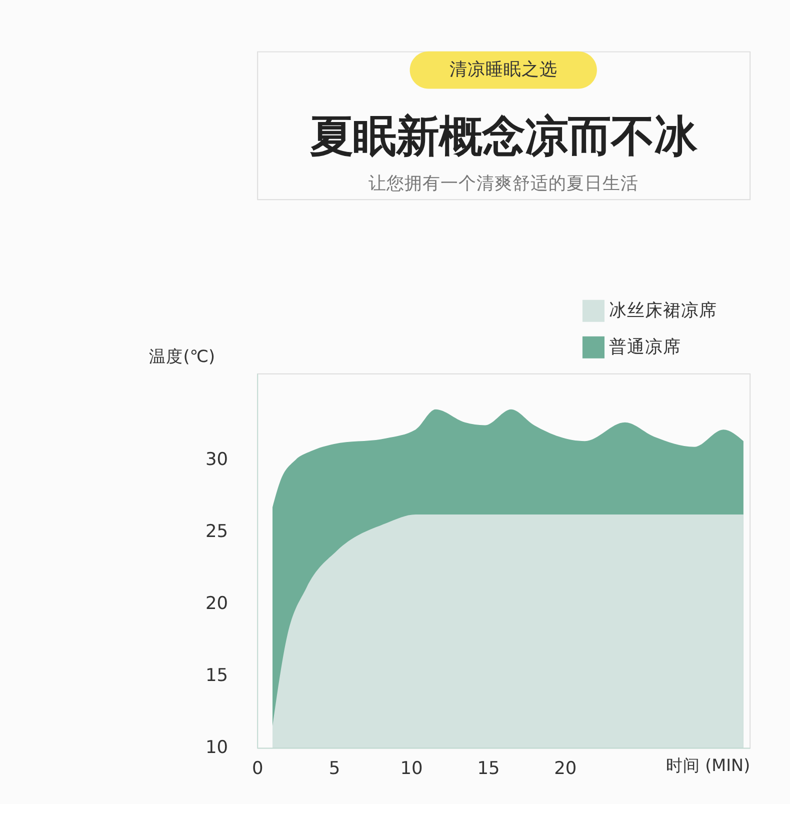 The width and height of the screenshot is (790, 830). What do you see at coordinates (708, 764) in the screenshot?
I see `x-axis-title: 时间 (MIN)` at bounding box center [708, 764].